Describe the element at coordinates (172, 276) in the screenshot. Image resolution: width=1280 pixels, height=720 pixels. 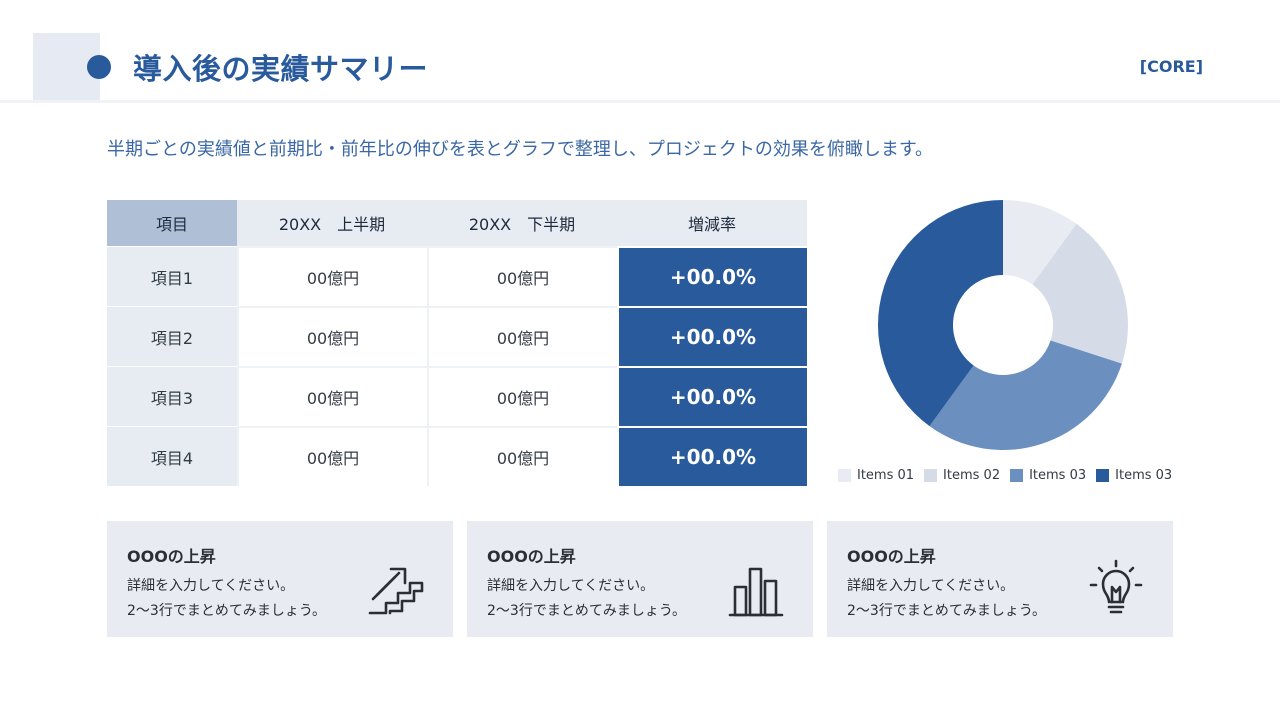
I see `row-label: 項目1` at that location.